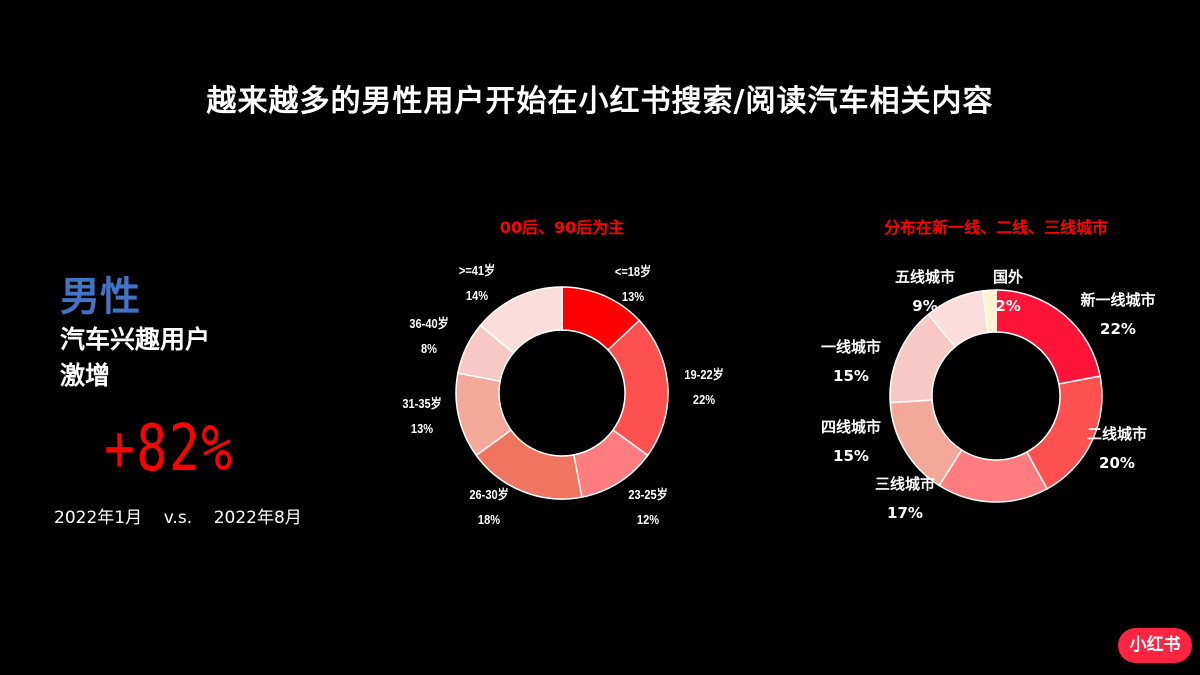 The width and height of the screenshot is (1200, 675). I want to click on age-data-label: 31-35岁 13%, so click(421, 416).